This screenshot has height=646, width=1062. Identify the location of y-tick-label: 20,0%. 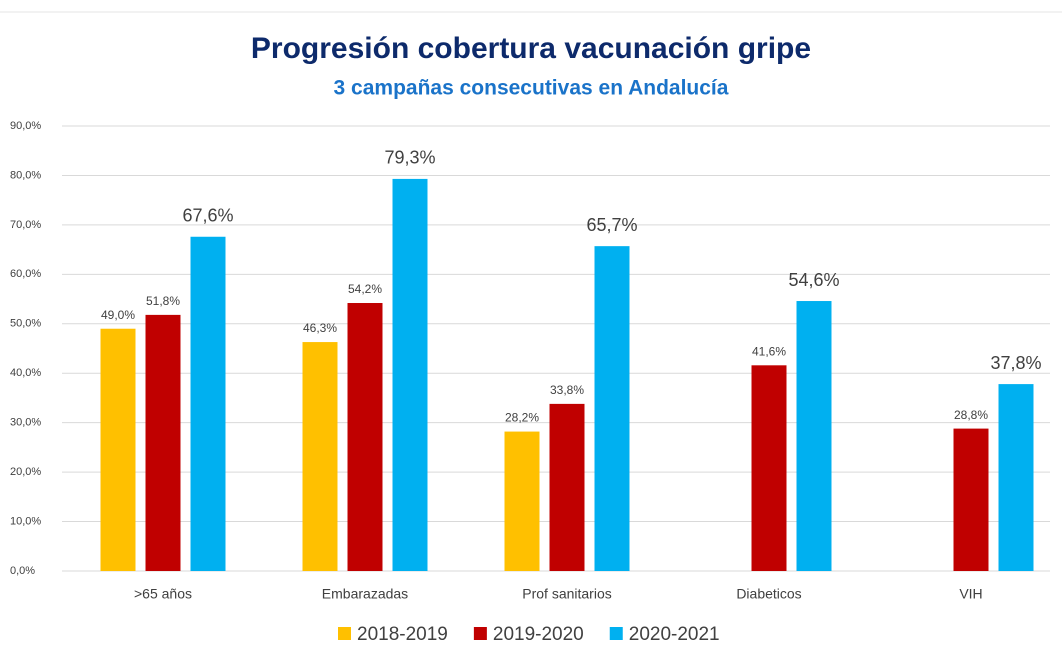
(25, 472).